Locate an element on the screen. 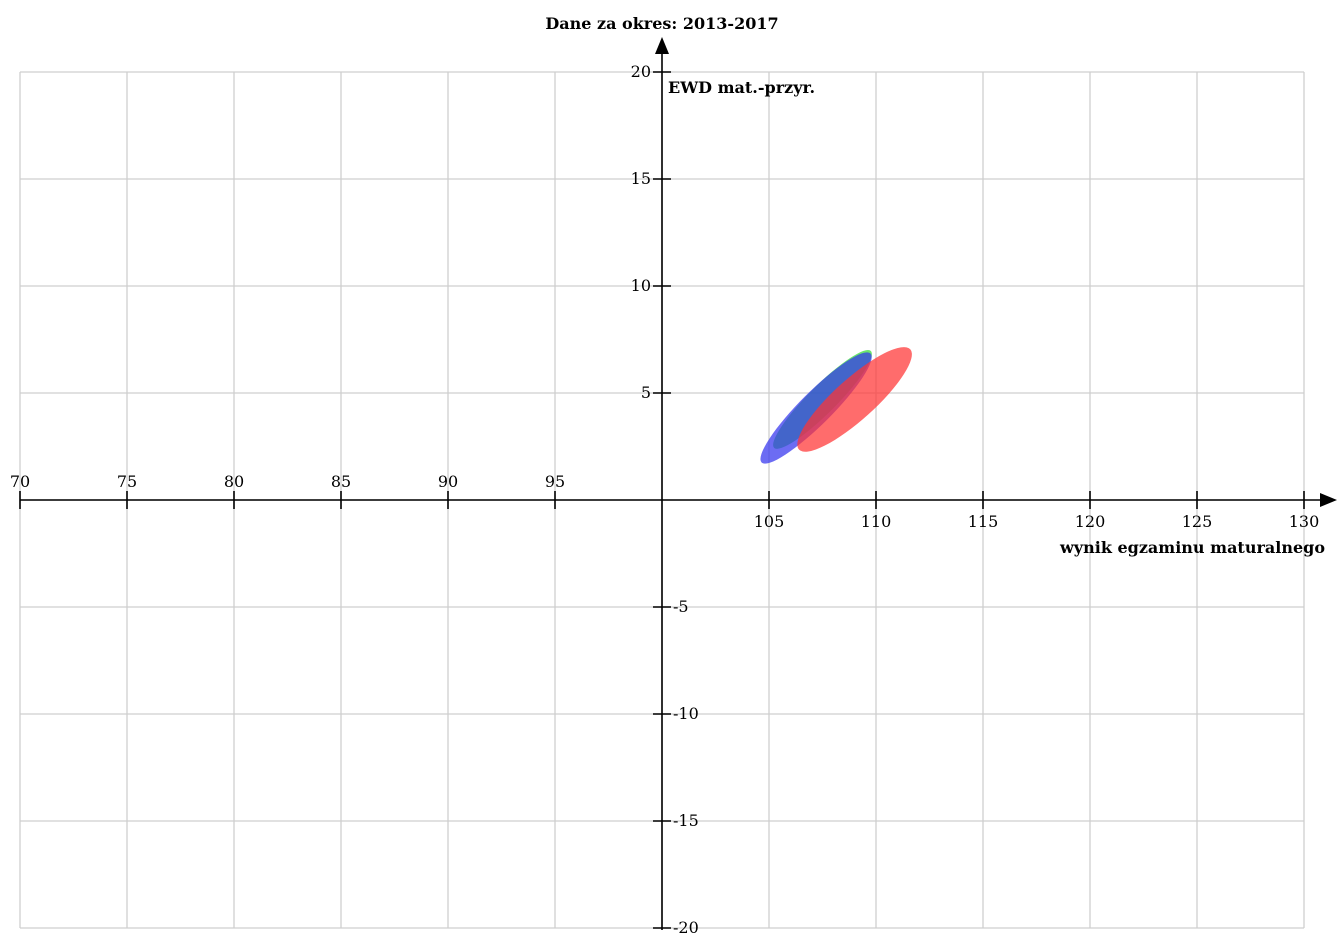 This screenshot has height=934, width=1339. x-tick-label: 75 is located at coordinates (127, 481).